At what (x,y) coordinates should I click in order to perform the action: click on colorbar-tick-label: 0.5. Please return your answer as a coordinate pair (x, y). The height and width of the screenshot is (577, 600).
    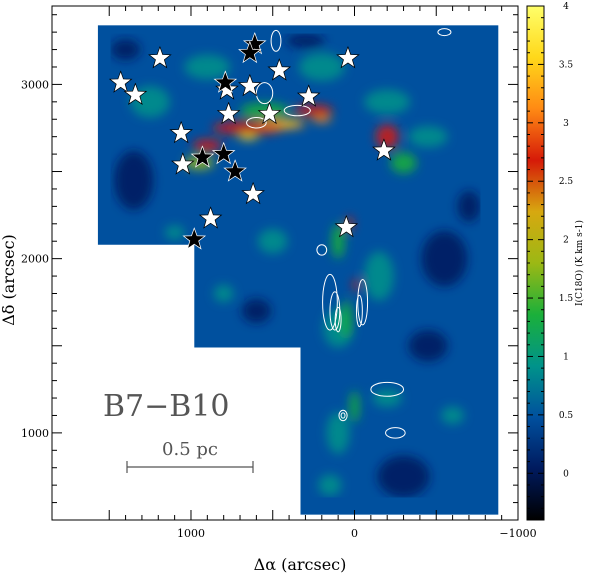
    Looking at the image, I should click on (566, 416).